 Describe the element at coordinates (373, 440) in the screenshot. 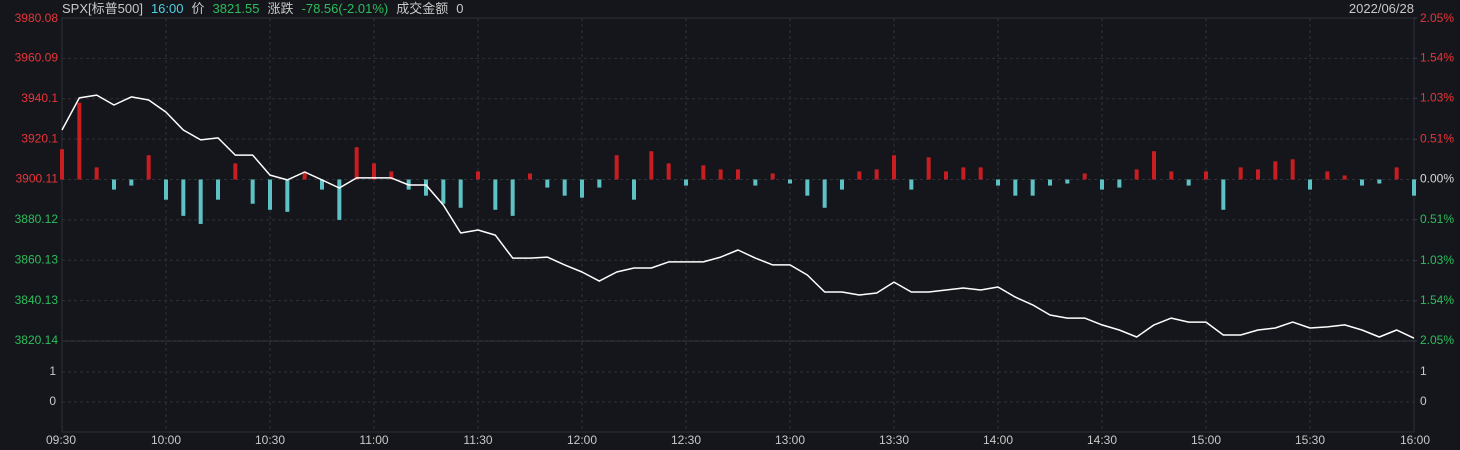

I see `x-tick-label: 11:00` at that location.